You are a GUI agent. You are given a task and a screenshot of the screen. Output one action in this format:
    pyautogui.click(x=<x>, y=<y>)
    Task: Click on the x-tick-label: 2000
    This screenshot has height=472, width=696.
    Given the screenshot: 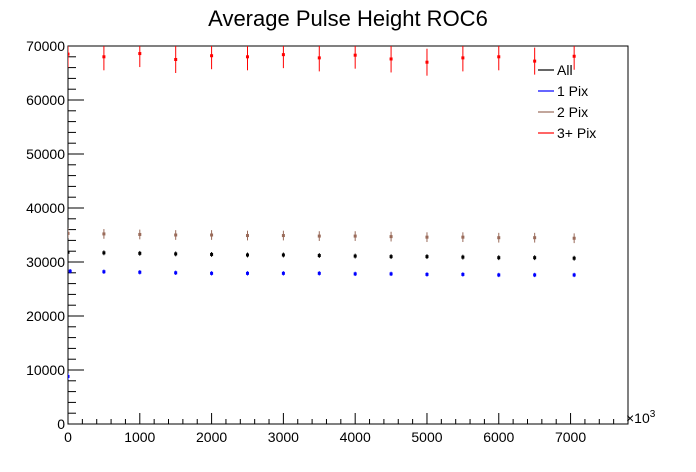 What is the action you would take?
    pyautogui.click(x=211, y=437)
    